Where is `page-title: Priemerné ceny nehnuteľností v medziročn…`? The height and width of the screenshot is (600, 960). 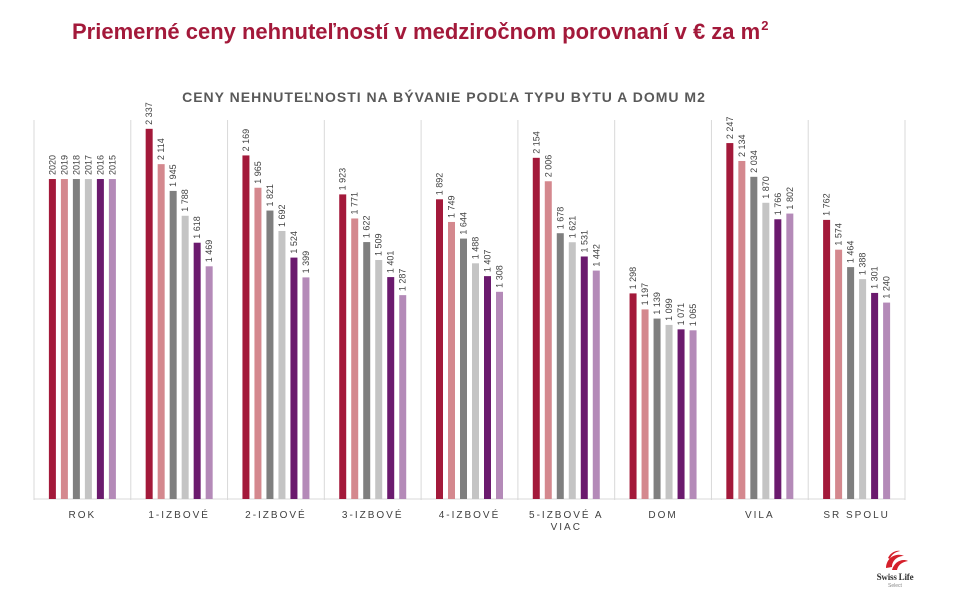
page-title: Priemerné ceny nehnuteľností v medziročn… is located at coordinates (420, 31).